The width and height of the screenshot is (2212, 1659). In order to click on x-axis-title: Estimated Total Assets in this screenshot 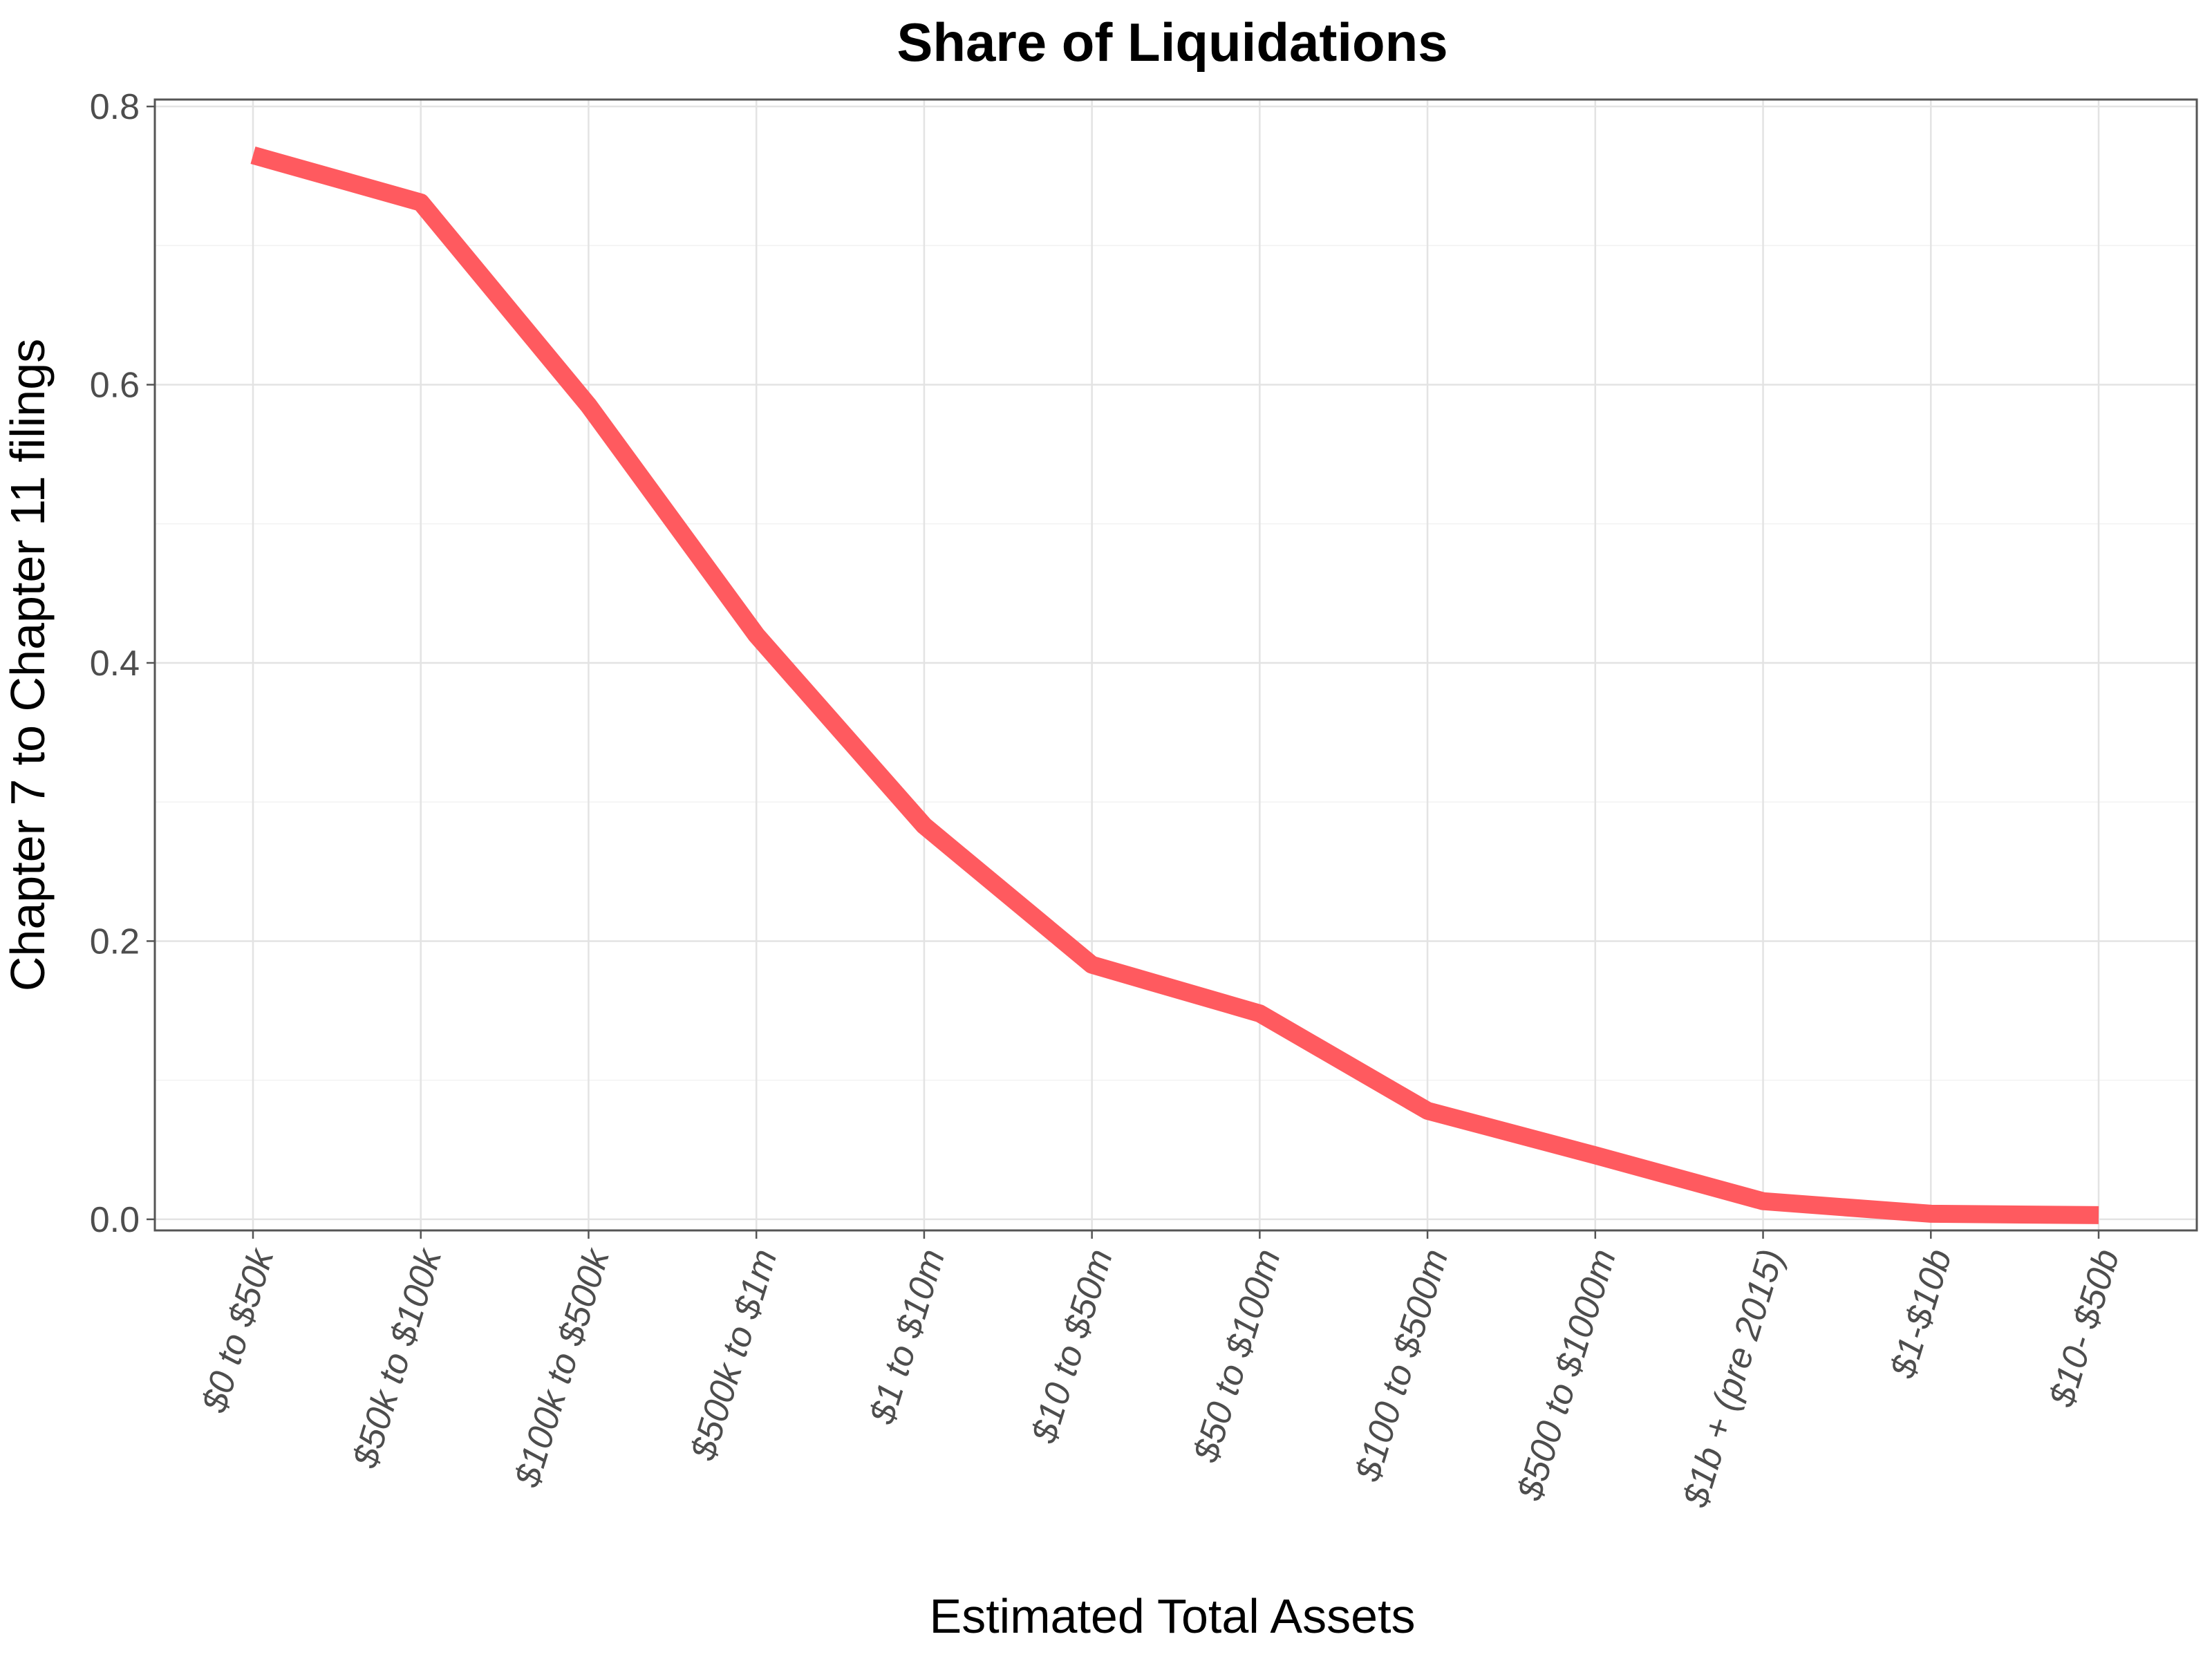, I will do `click(1173, 1616)`.